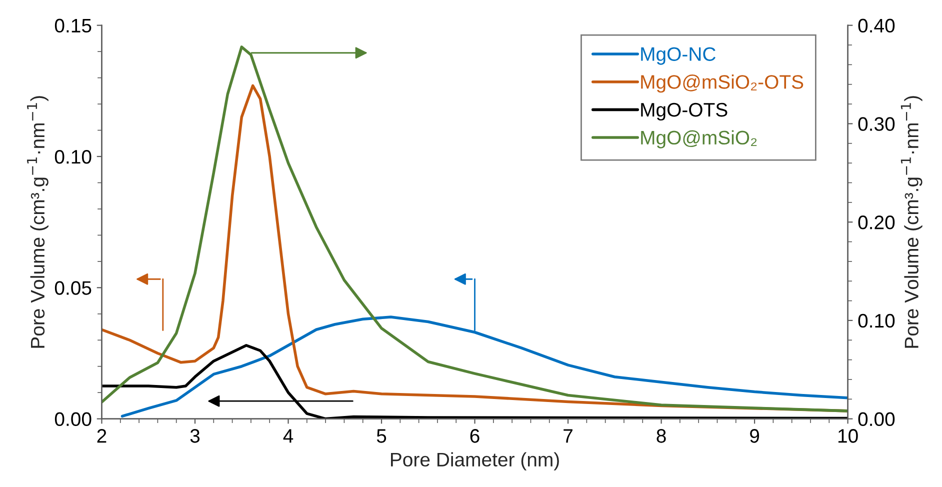  I want to click on x-tick-label: 3, so click(195, 436).